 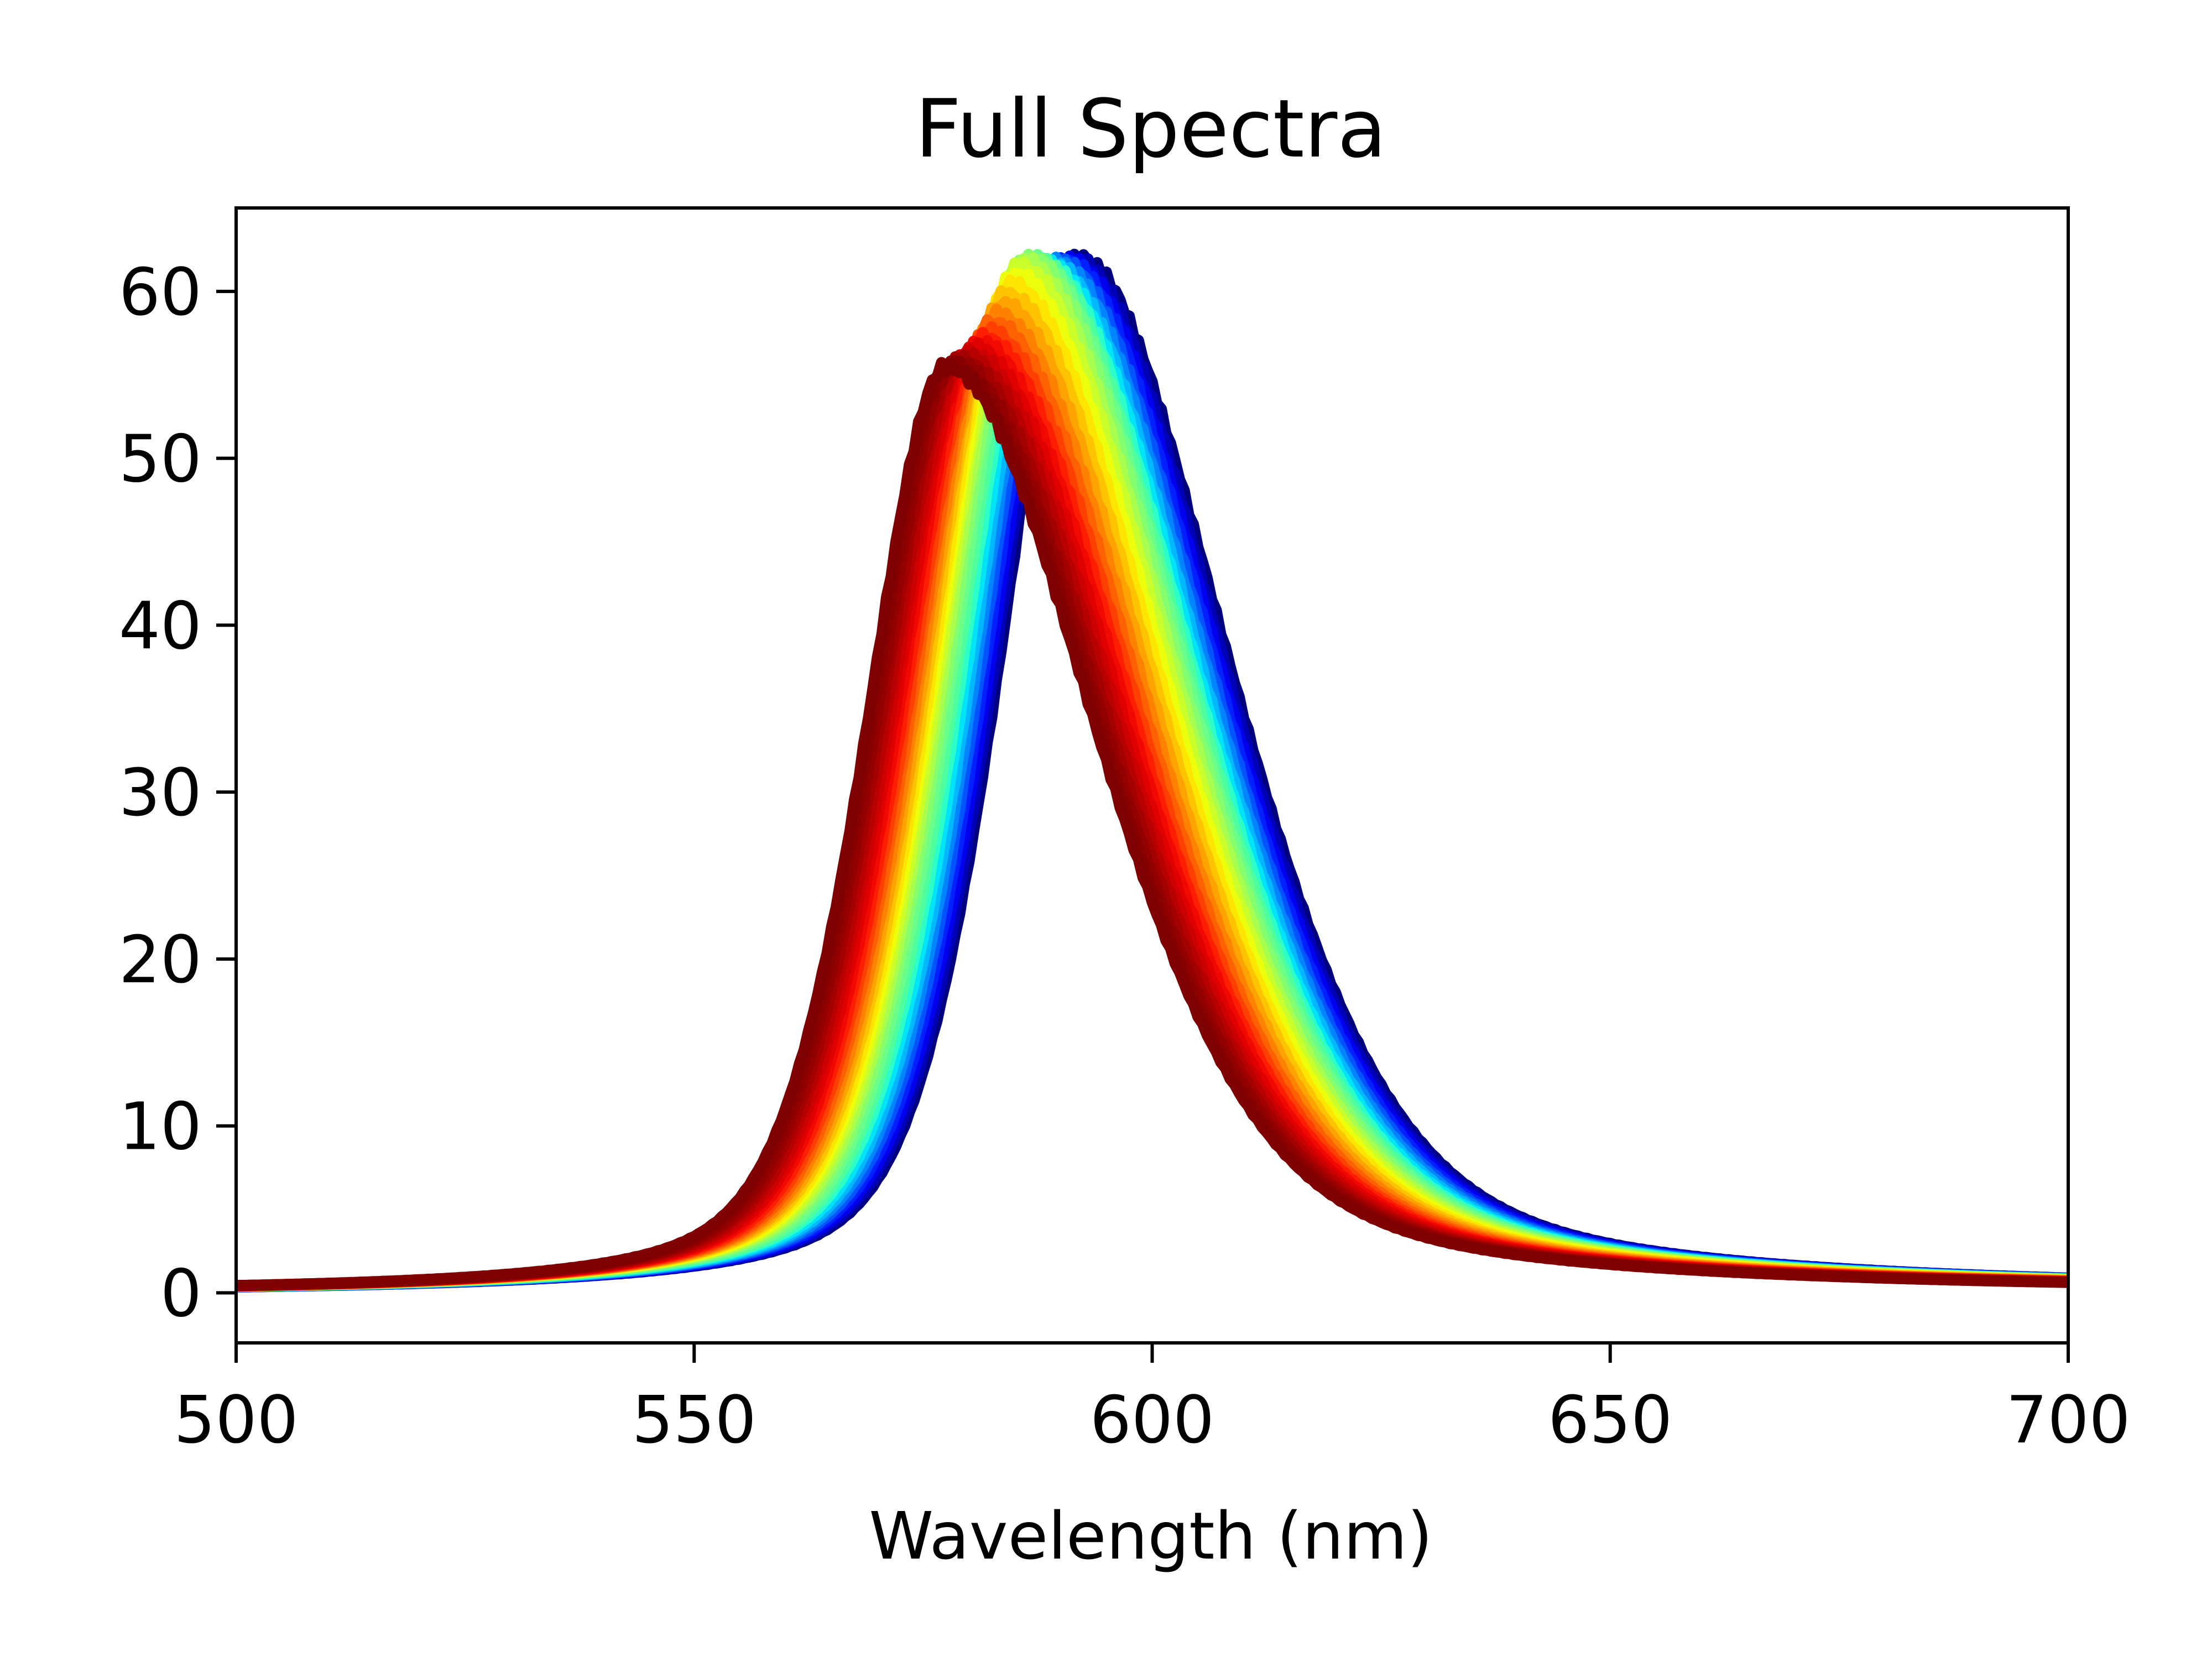 What do you see at coordinates (695, 1420) in the screenshot?
I see `x-tick-label: 550` at bounding box center [695, 1420].